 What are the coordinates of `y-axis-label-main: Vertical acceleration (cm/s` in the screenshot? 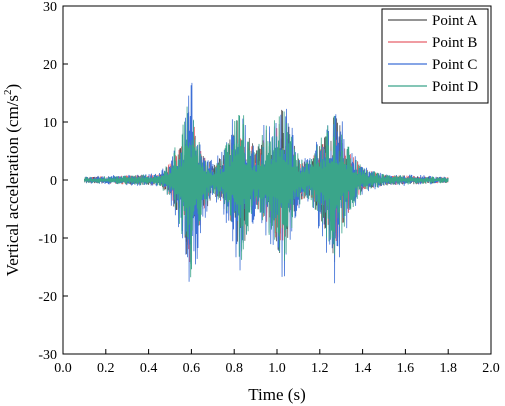 It's located at (12, 185).